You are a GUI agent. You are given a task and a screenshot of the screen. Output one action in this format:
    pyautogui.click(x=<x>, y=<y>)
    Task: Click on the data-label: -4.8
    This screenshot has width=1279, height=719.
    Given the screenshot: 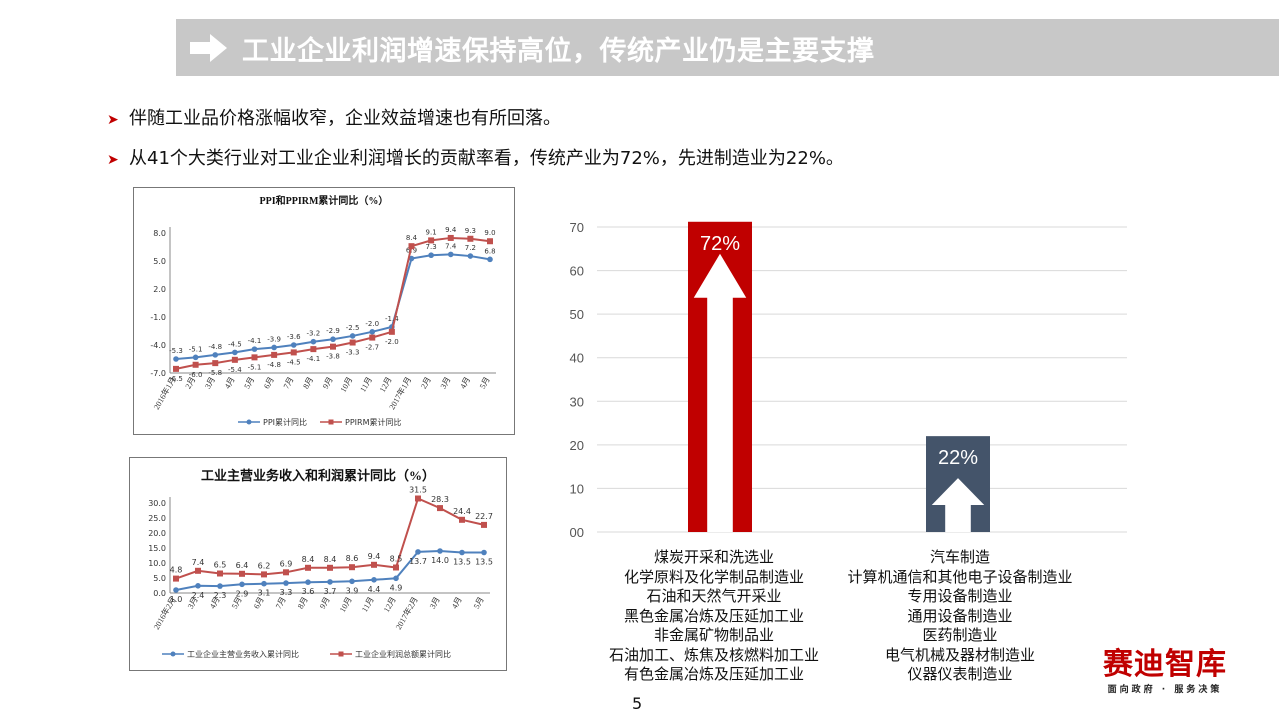 What is the action you would take?
    pyautogui.click(x=215, y=347)
    